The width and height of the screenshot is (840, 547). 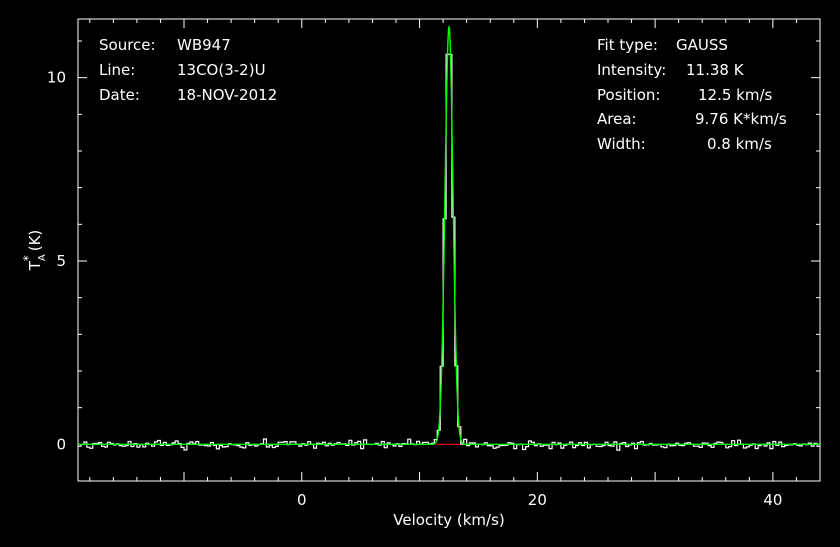 I want to click on info-position-value: 12.5 km/s, so click(x=735, y=95).